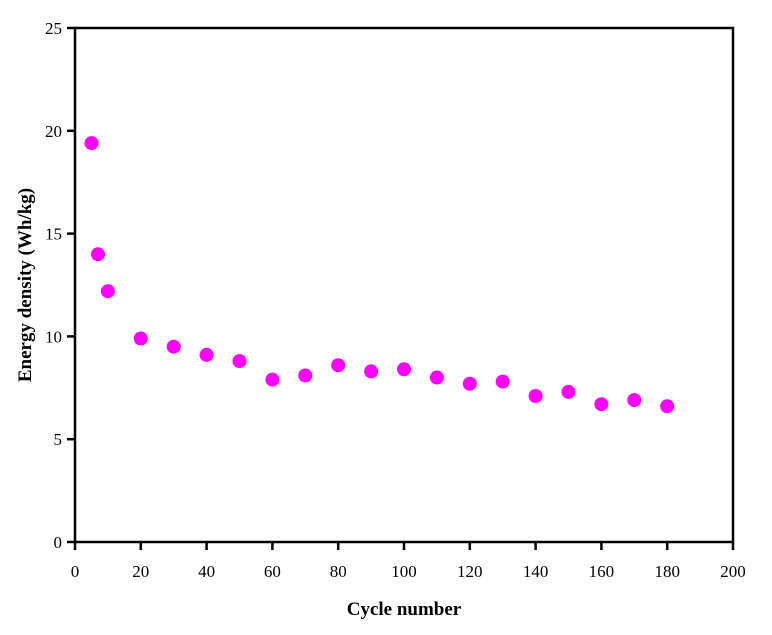  I want to click on y-axis-title: Energy density (Wh/kg), so click(25, 285).